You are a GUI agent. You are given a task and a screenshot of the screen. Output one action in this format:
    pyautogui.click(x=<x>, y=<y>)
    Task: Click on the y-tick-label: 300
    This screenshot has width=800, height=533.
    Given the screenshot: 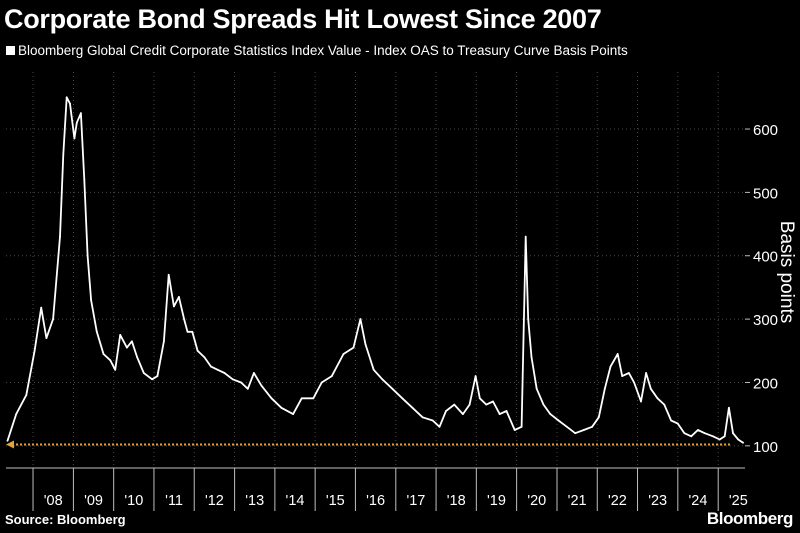 What is the action you would take?
    pyautogui.click(x=765, y=320)
    